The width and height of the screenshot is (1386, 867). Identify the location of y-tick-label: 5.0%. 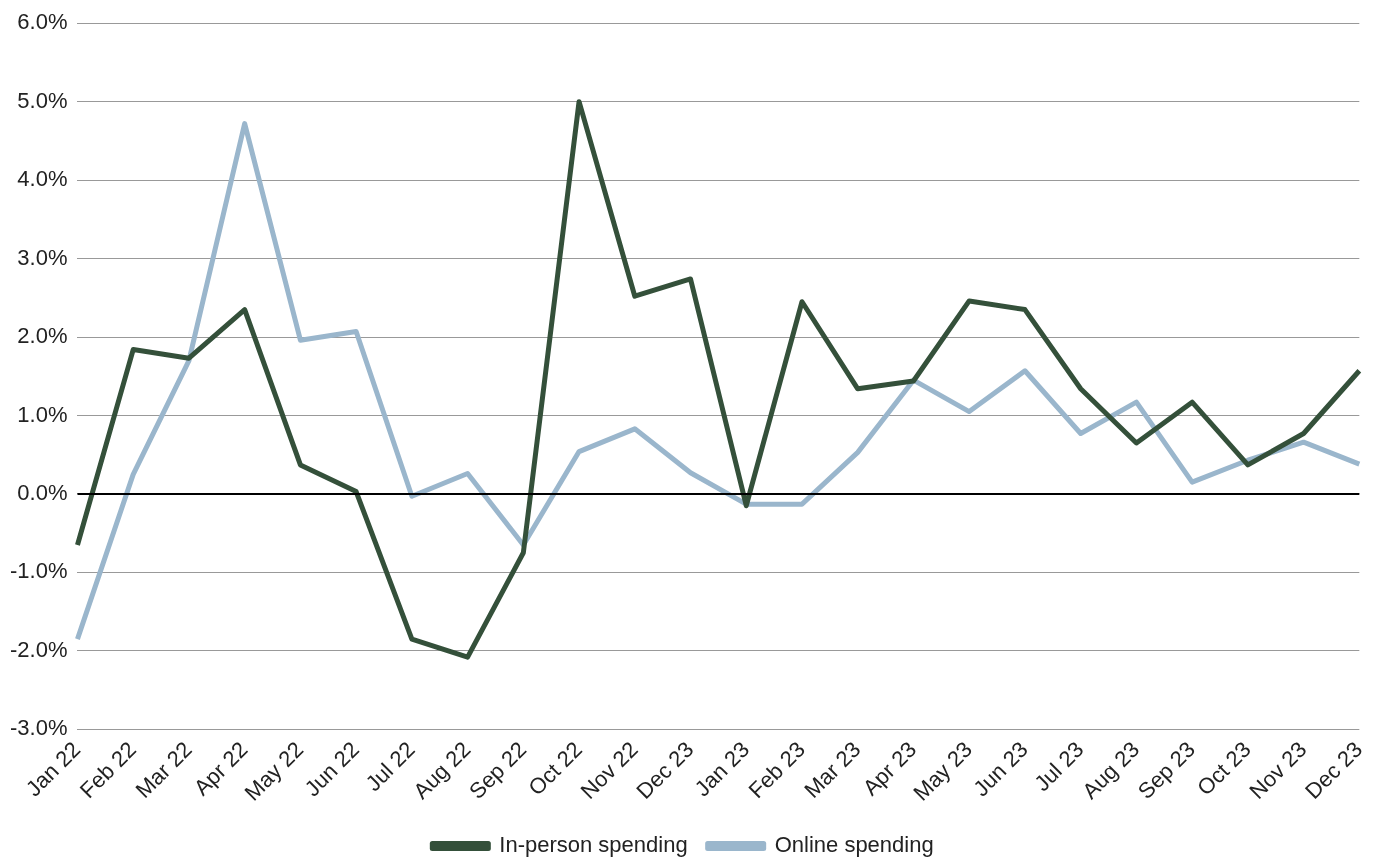
(42, 100).